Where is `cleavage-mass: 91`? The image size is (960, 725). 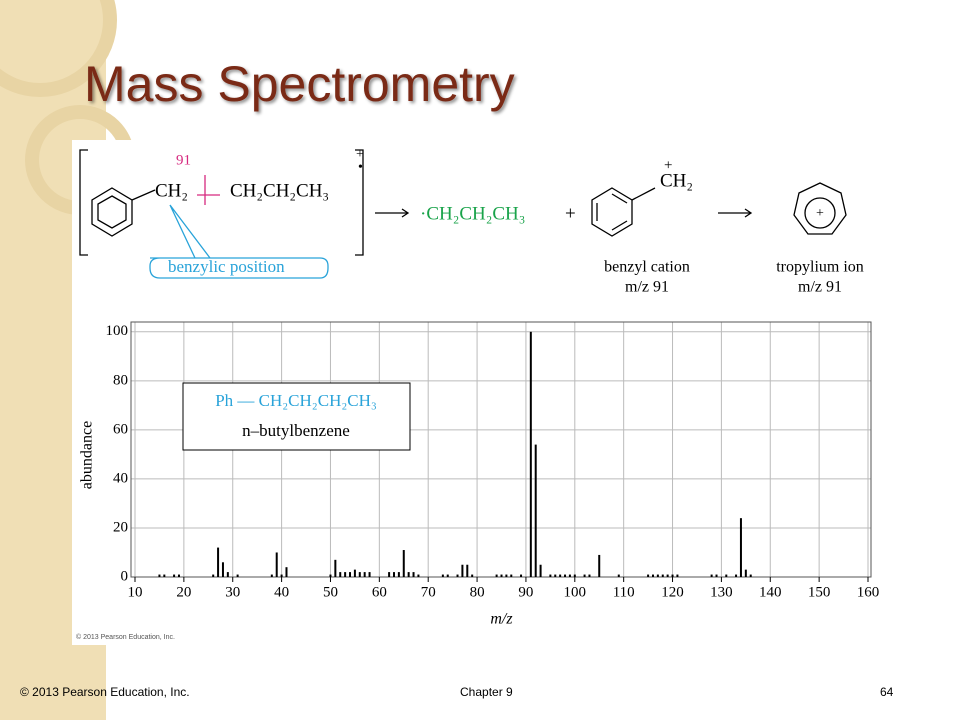 cleavage-mass: 91 is located at coordinates (183, 160).